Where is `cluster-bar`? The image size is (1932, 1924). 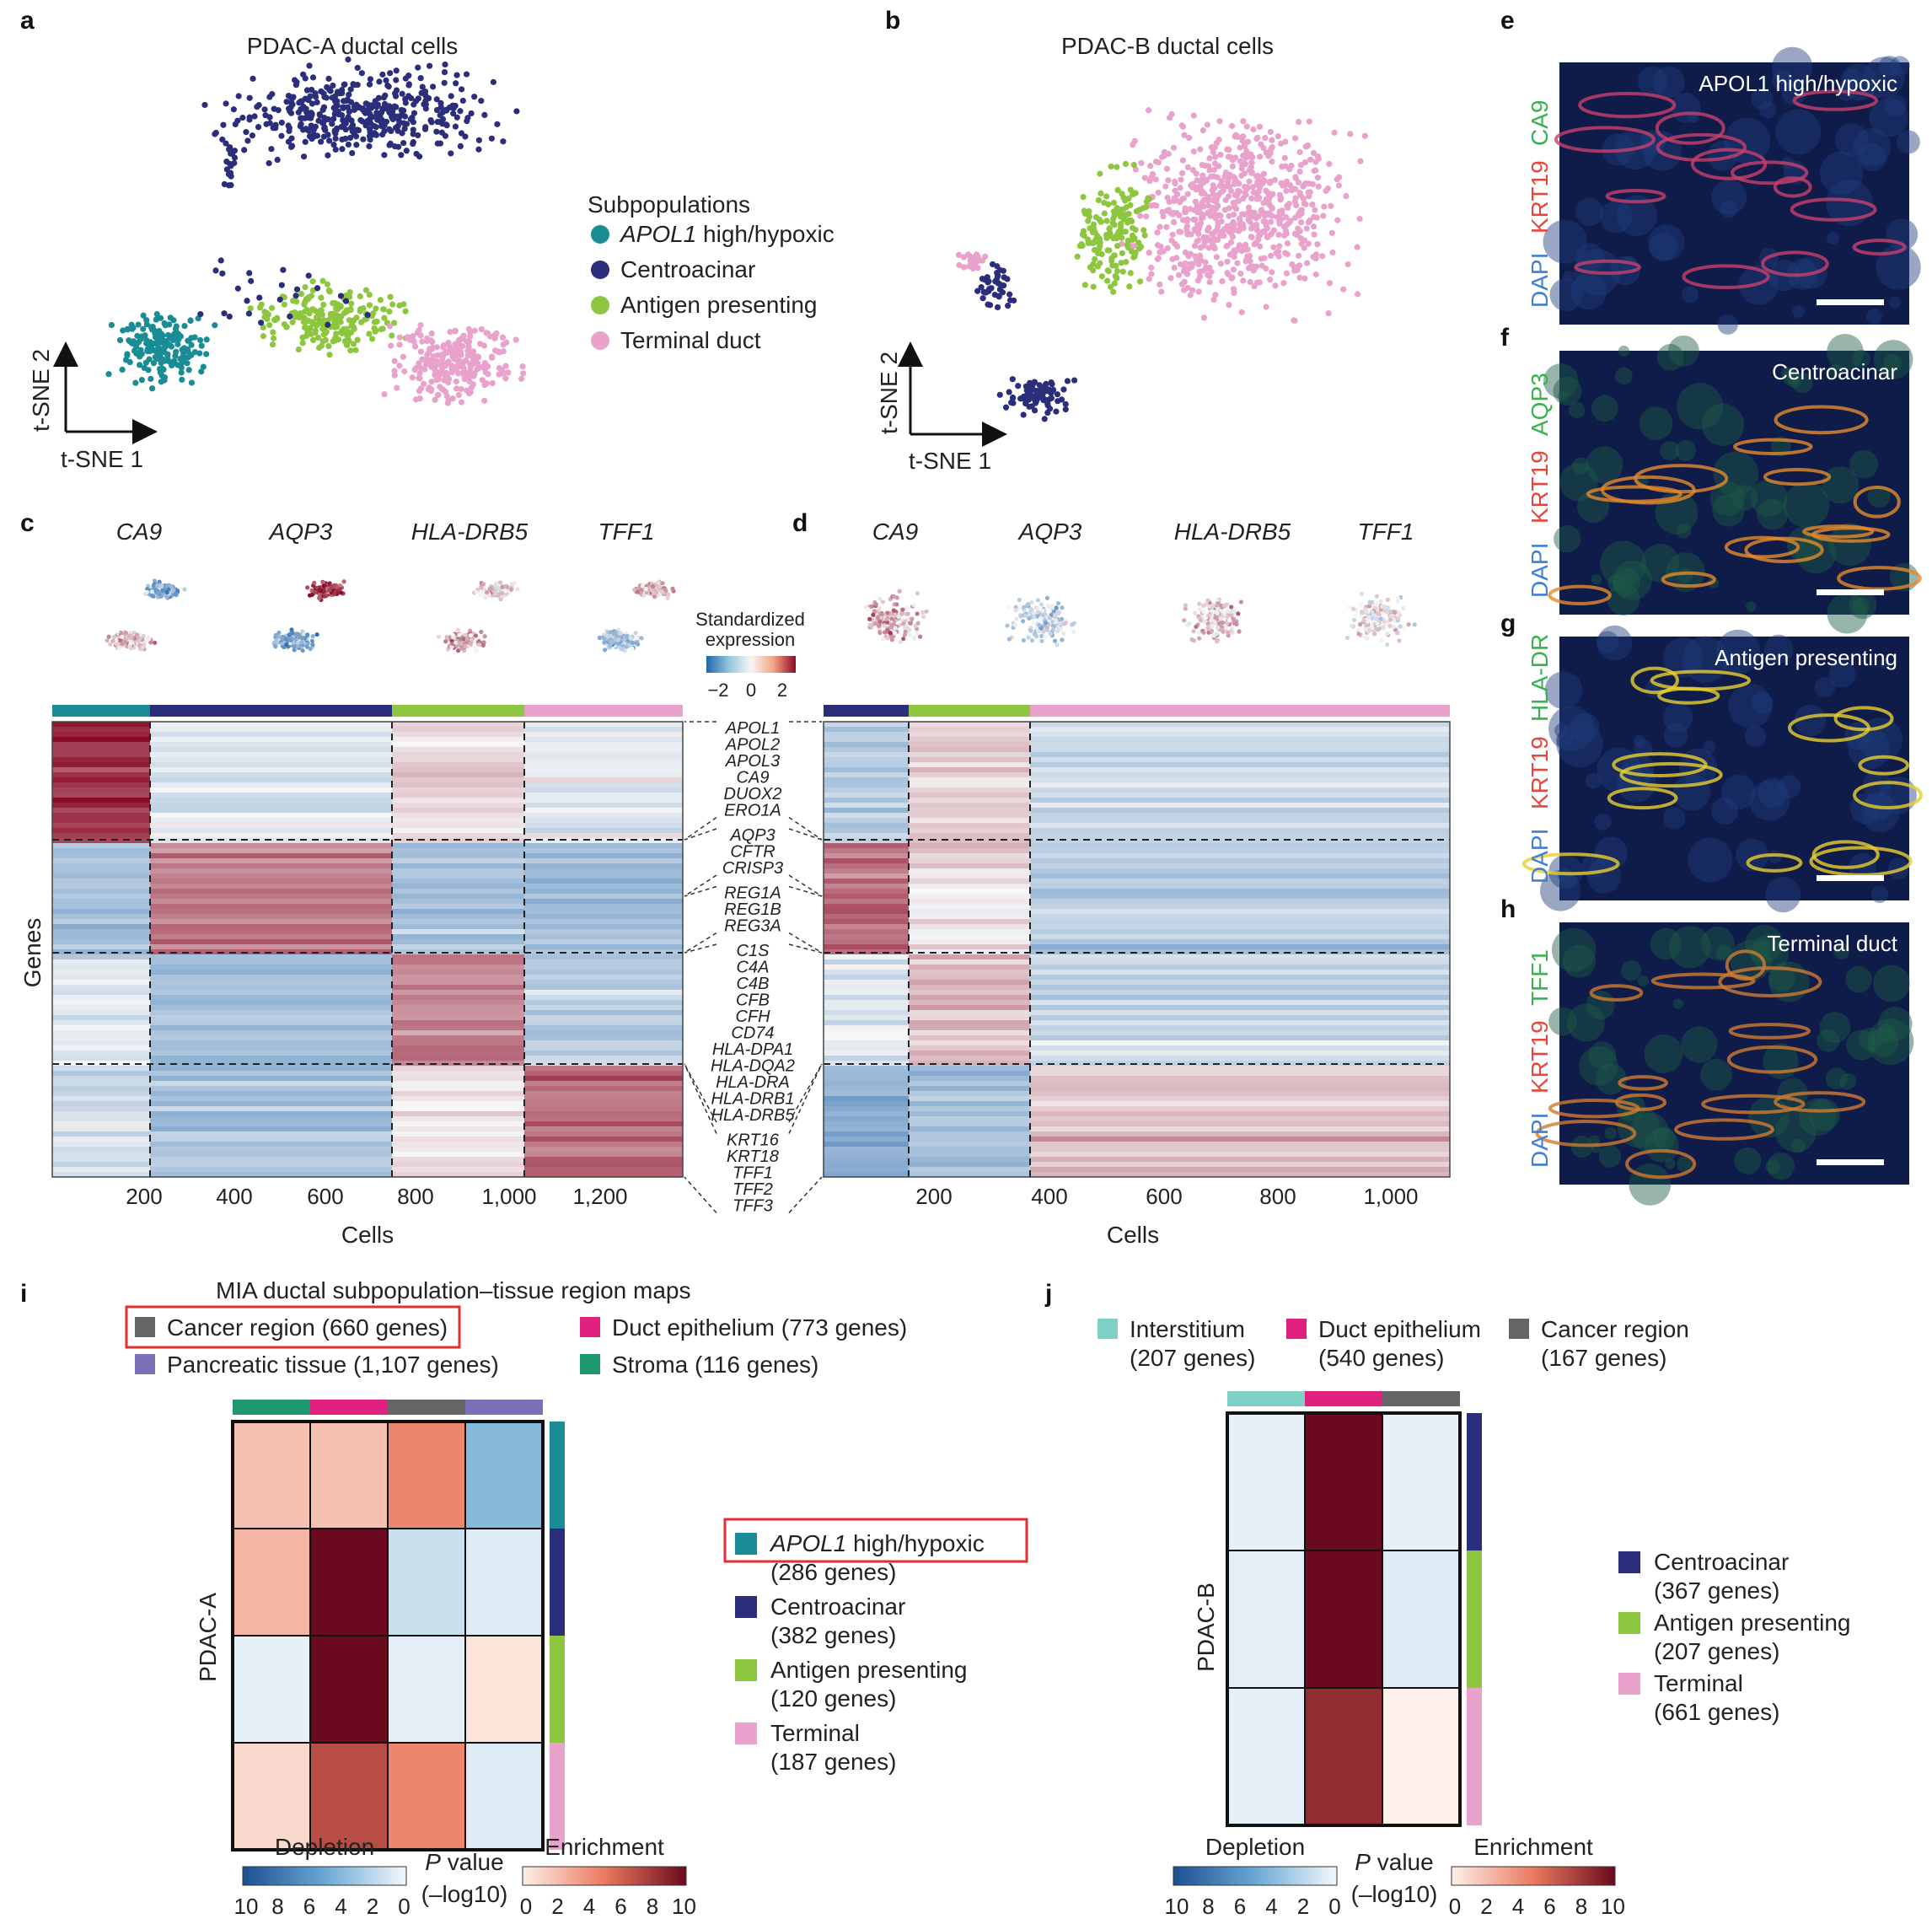 cluster-bar is located at coordinates (866, 711).